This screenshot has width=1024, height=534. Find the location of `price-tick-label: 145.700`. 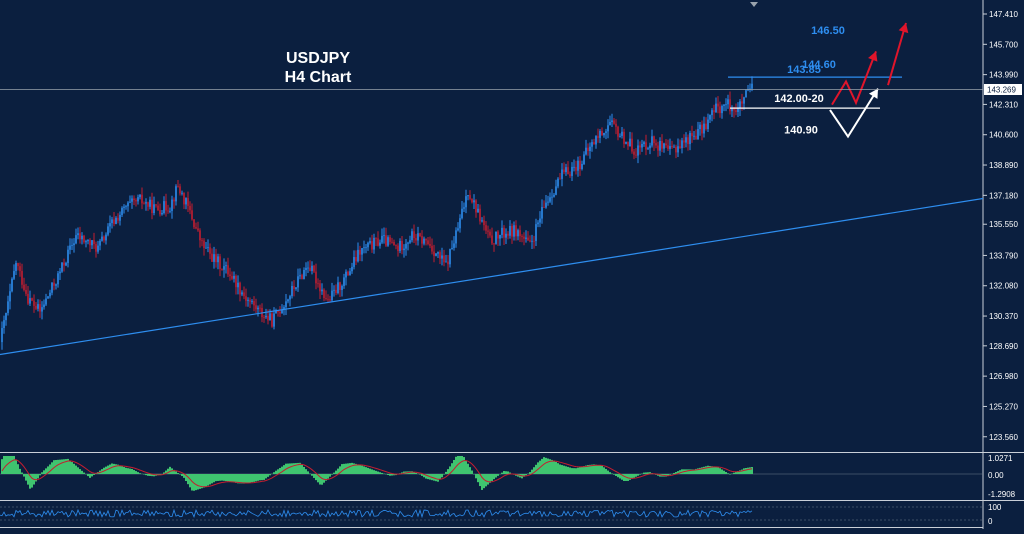

price-tick-label: 145.700 is located at coordinates (1003, 44).